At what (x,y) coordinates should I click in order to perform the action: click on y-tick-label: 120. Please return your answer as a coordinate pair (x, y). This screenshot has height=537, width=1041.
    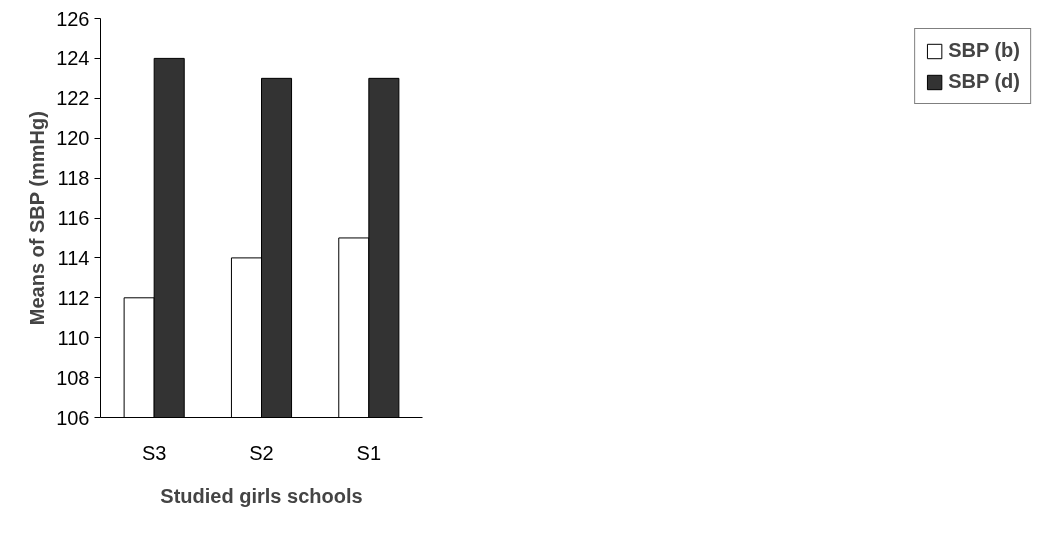
    Looking at the image, I should click on (73, 138).